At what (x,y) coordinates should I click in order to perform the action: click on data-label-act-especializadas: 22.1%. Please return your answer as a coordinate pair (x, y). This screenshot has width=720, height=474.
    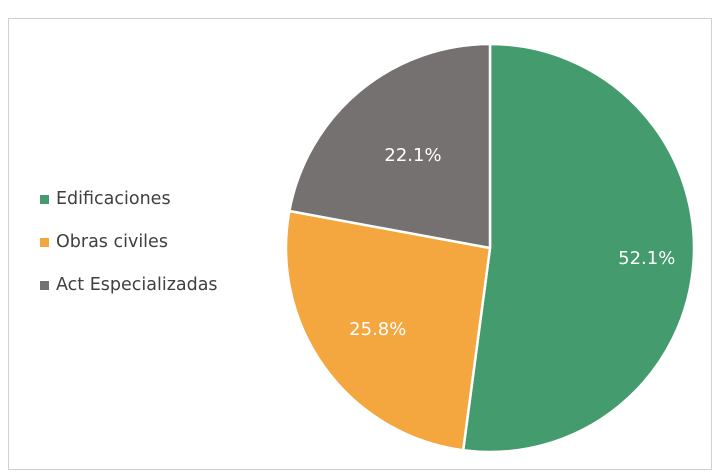
    Looking at the image, I should click on (412, 155).